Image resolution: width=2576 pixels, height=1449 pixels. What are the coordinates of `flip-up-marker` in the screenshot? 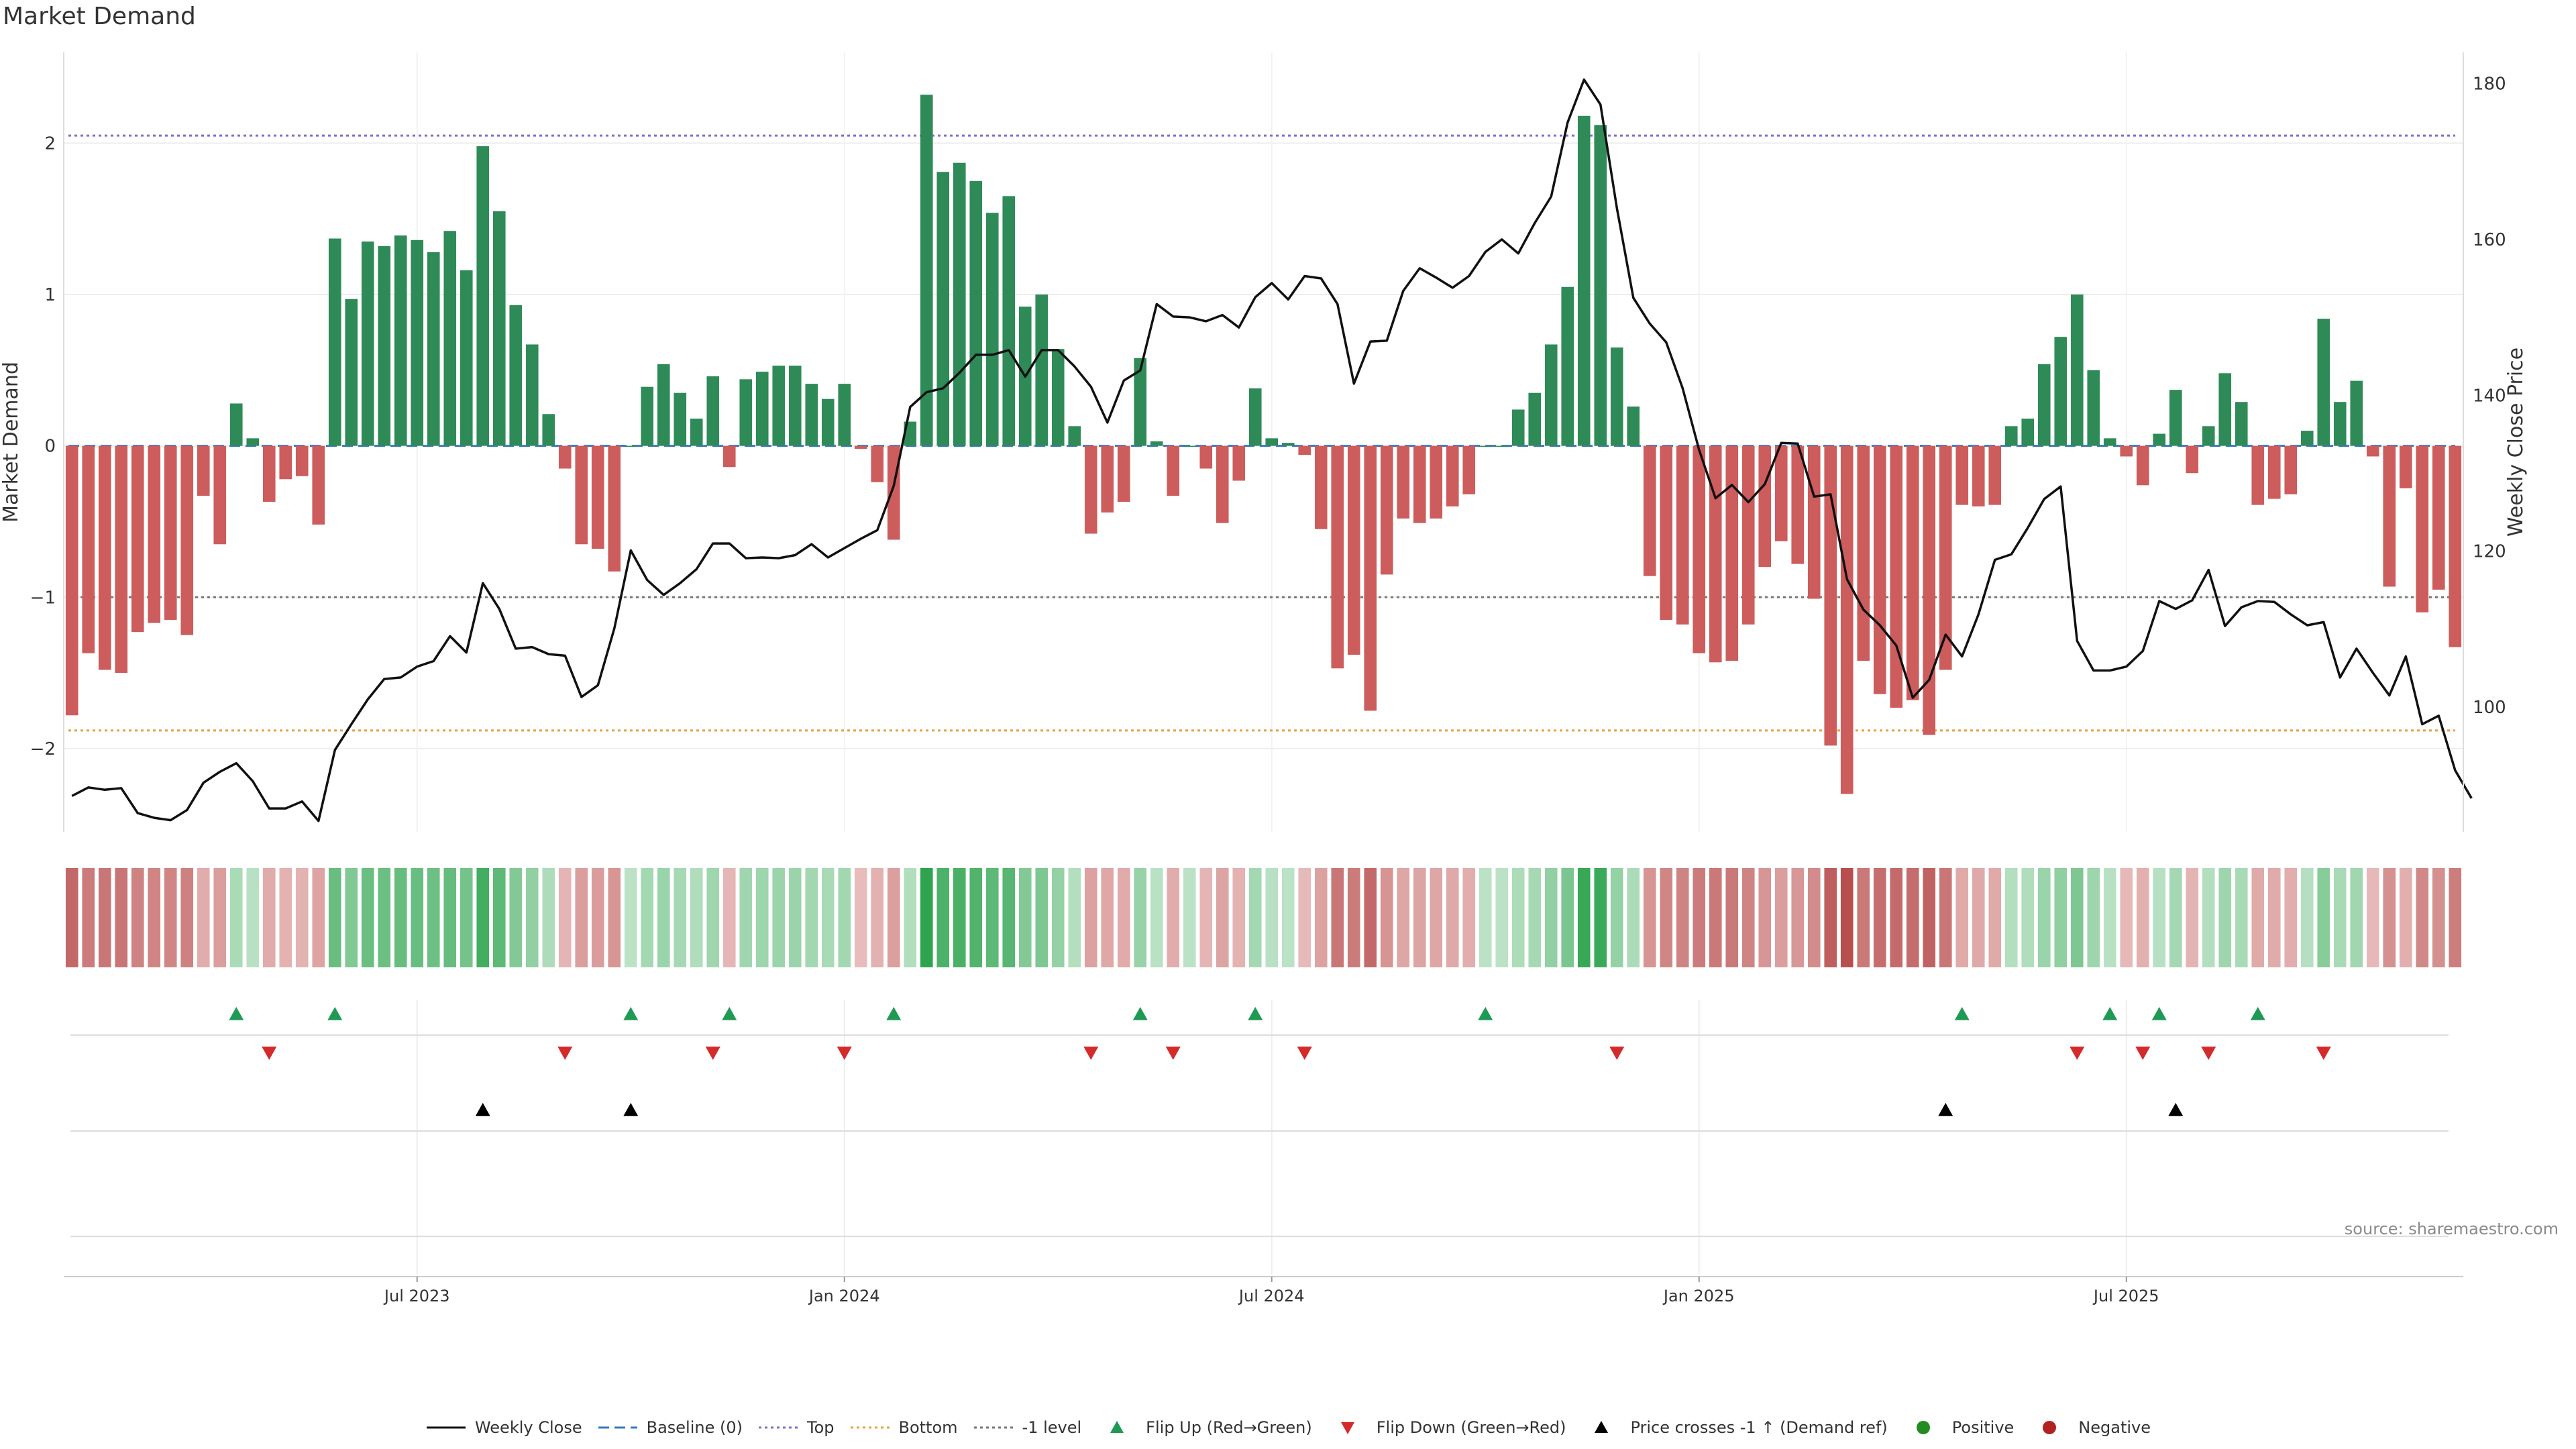 It's located at (894, 1013).